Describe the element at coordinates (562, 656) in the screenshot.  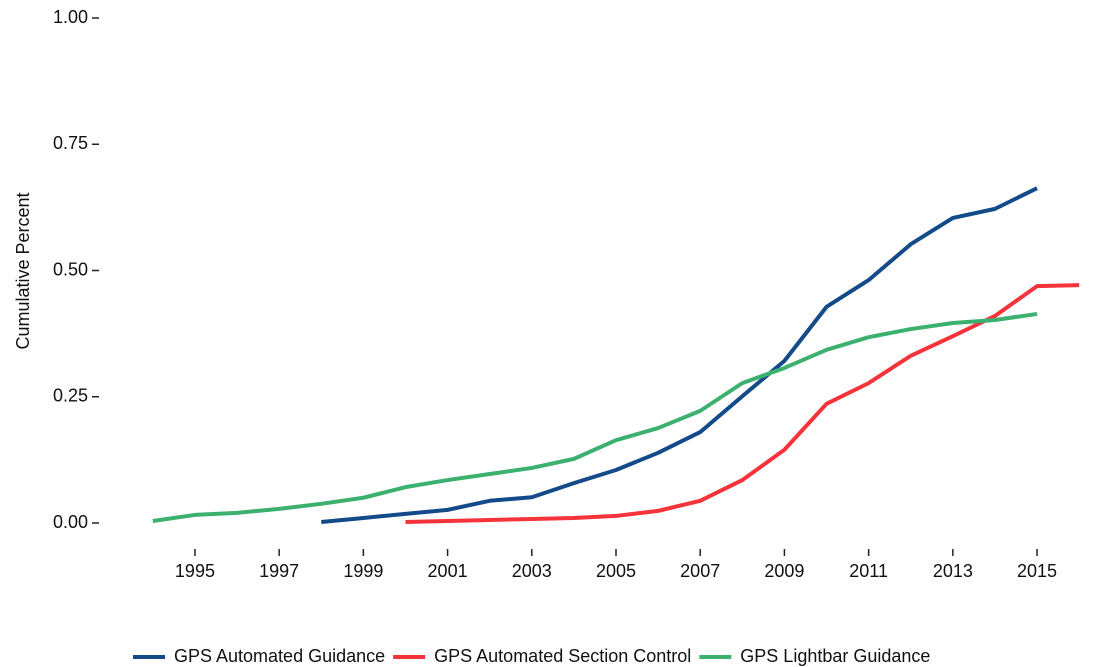
I see `legend-label: GPS Automated Section Control` at that location.